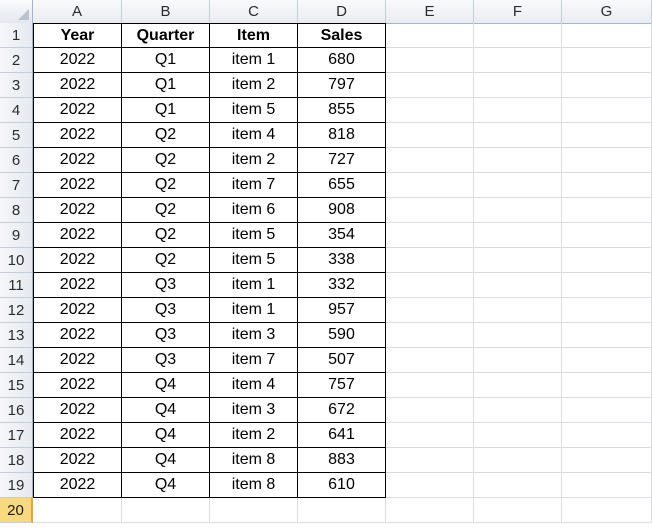 The width and height of the screenshot is (652, 528). I want to click on table-cell: 818, so click(342, 135).